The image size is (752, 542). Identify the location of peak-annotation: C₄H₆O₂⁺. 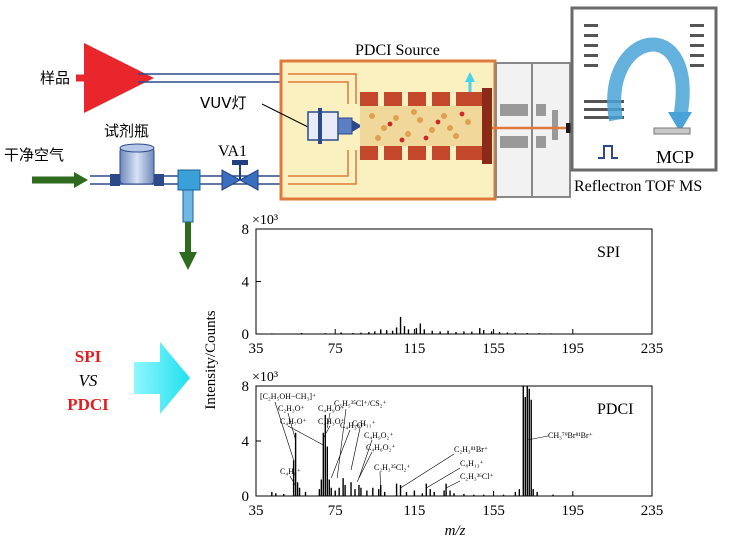
(380, 447).